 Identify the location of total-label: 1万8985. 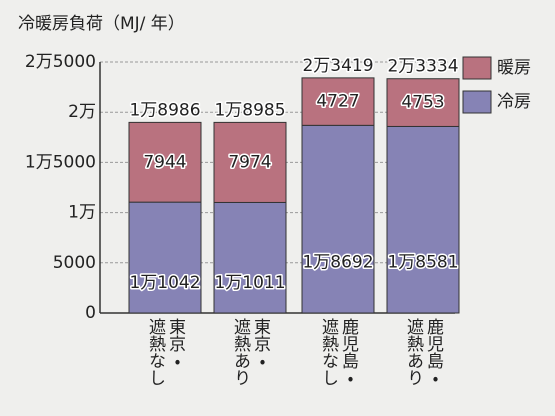
(249, 110).